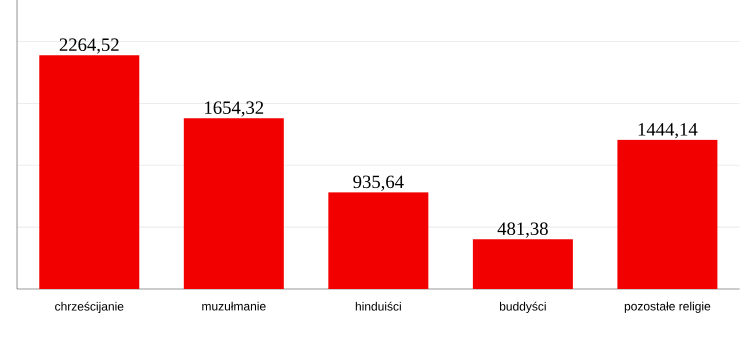 The height and width of the screenshot is (345, 752). I want to click on x-tick-label: hinduiści, so click(378, 306).